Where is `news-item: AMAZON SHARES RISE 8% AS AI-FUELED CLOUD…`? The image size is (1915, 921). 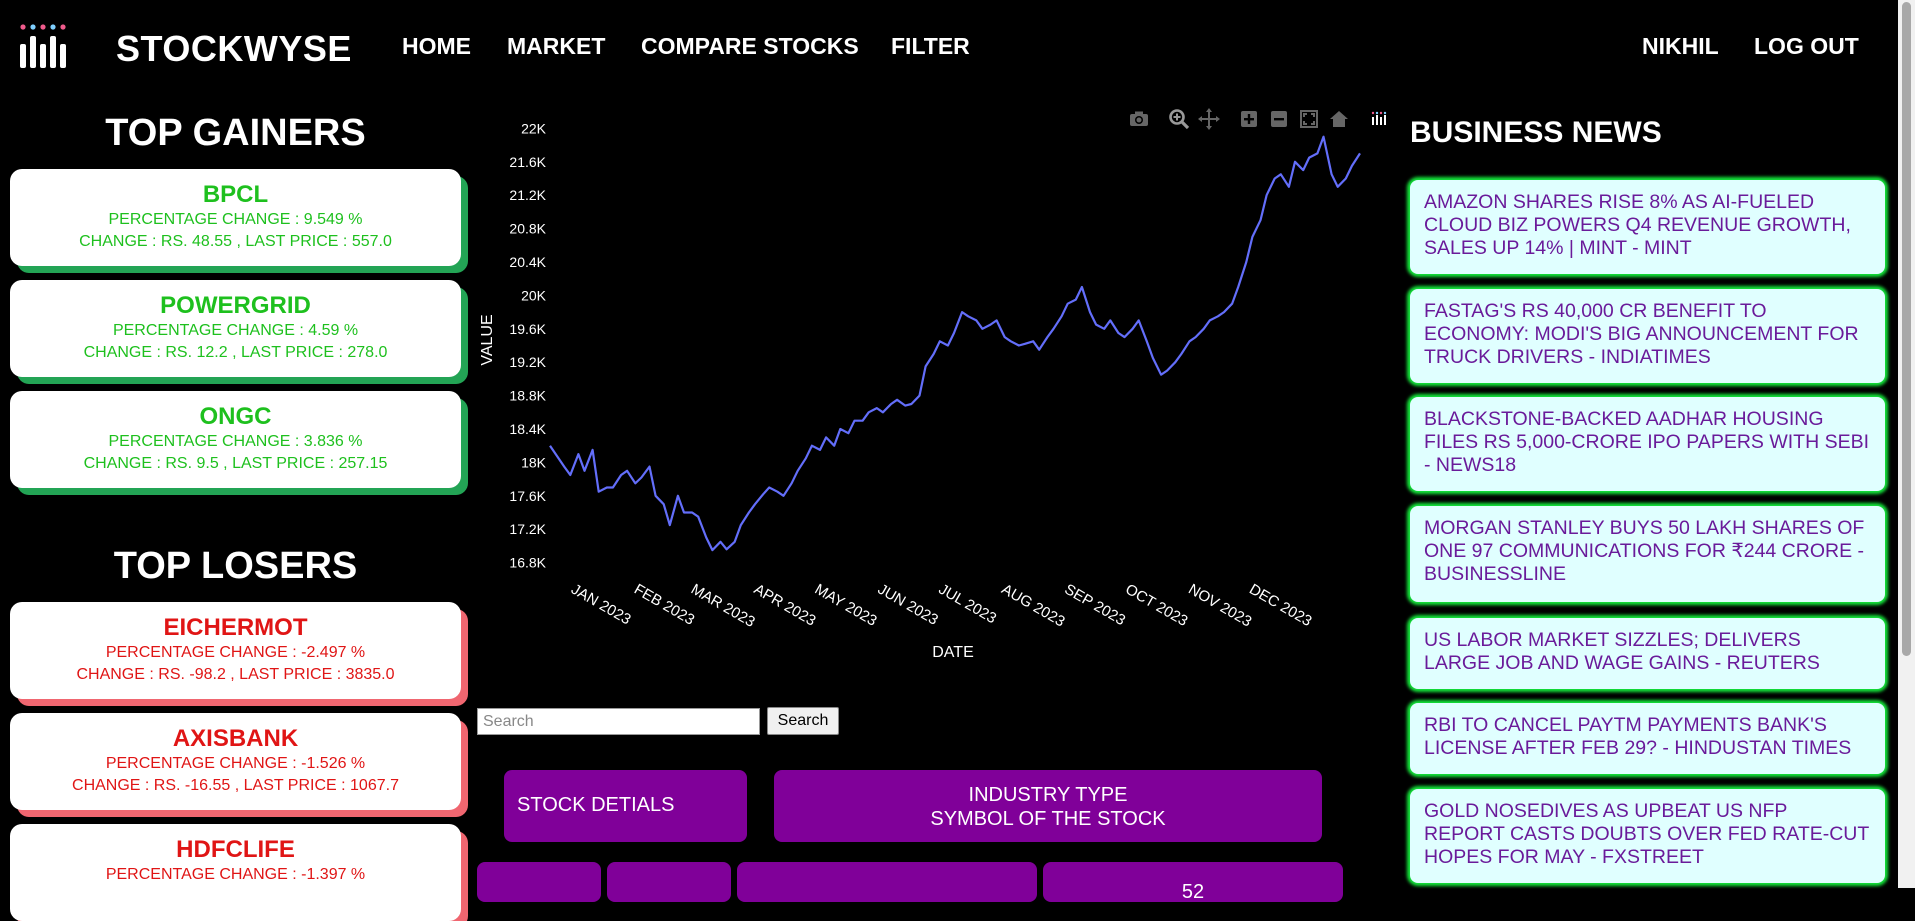
news-item: AMAZON SHARES RISE 8% AS AI-FUELED CLOUD… is located at coordinates (1647, 227).